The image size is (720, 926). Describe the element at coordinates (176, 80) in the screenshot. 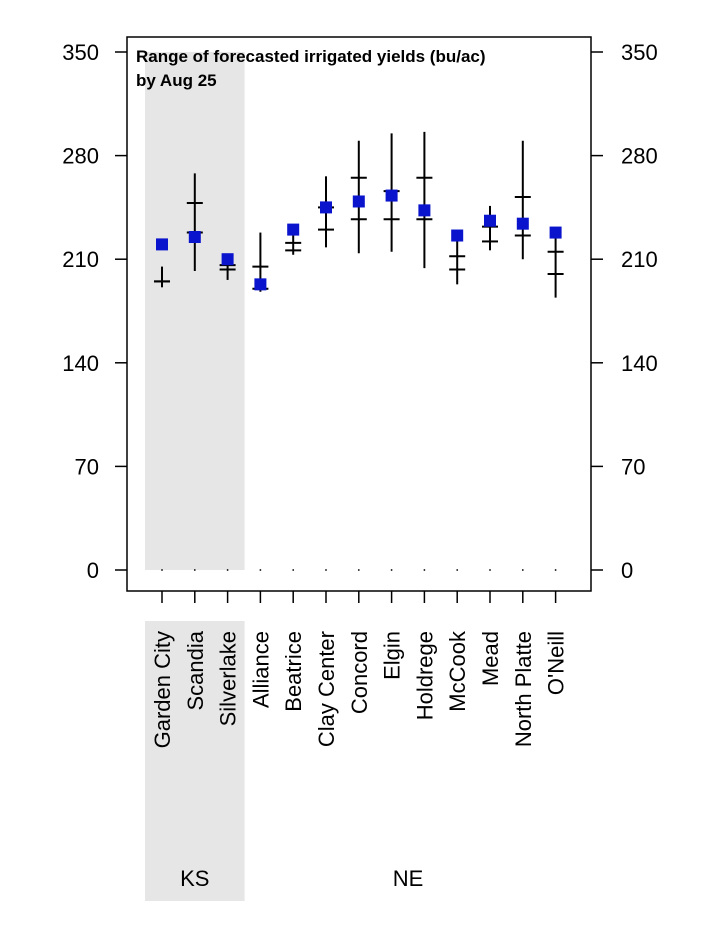

I see `title-line-2: by Aug 25` at that location.